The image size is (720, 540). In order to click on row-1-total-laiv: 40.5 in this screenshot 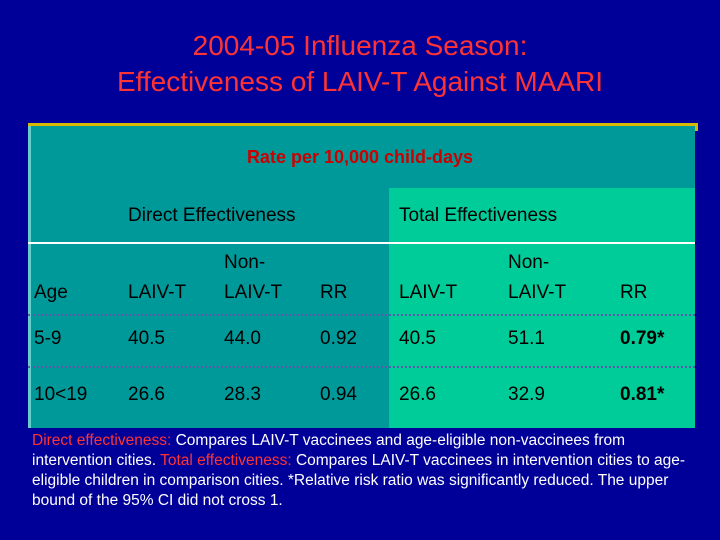, I will do `click(417, 338)`.